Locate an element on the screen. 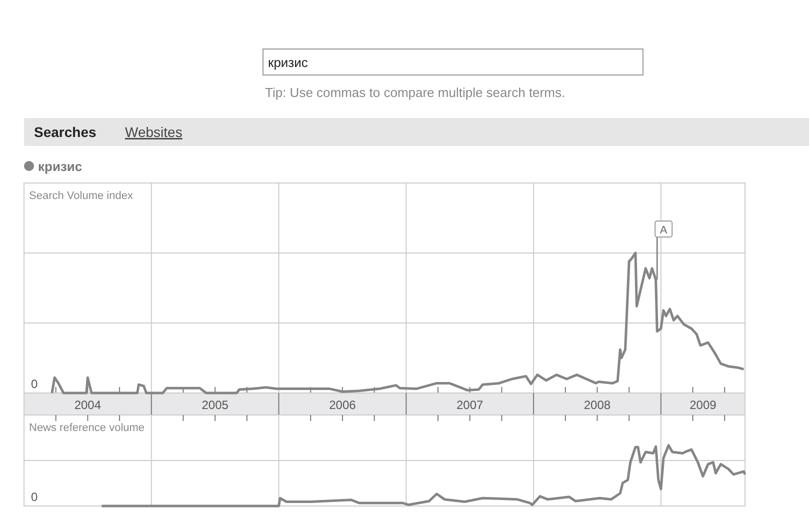  annotation: A is located at coordinates (664, 230).